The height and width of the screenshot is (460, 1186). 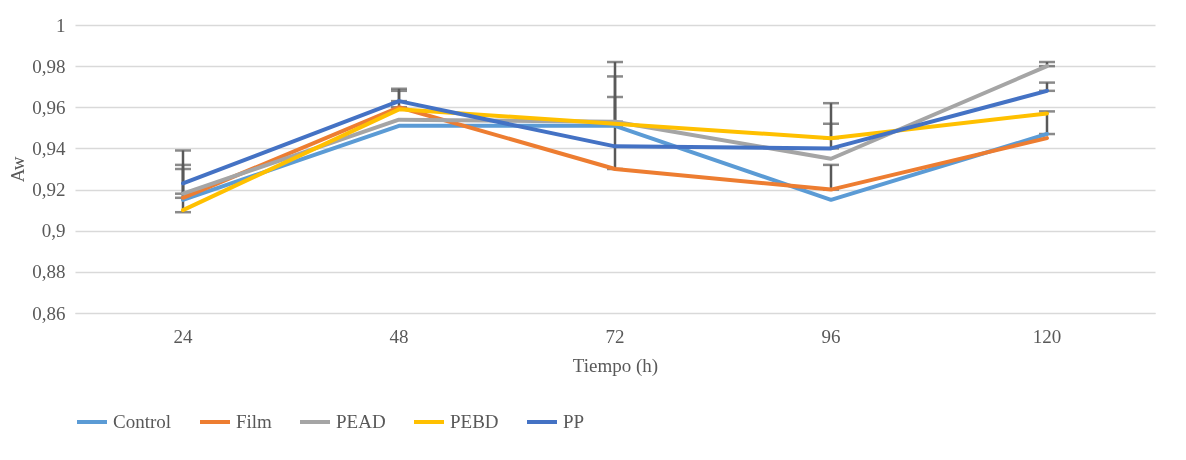 I want to click on legend-label: PEAD, so click(x=361, y=421).